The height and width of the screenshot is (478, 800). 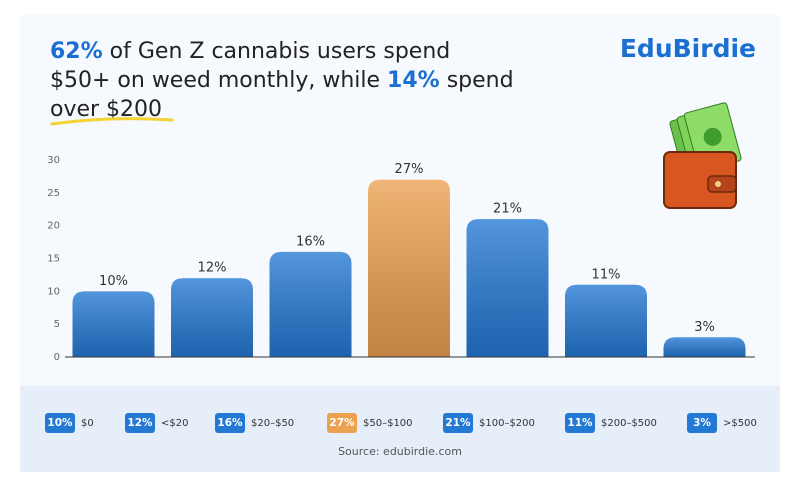 I want to click on title-part: 62%, so click(x=76, y=51).